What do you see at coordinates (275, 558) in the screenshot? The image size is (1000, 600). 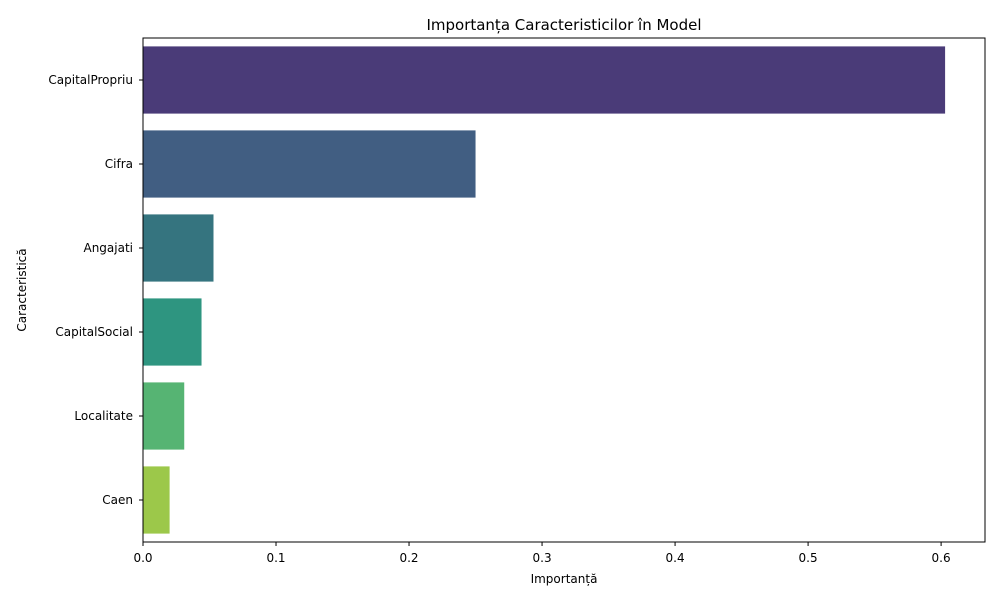 I see `x-tick-label: 0.1` at bounding box center [275, 558].